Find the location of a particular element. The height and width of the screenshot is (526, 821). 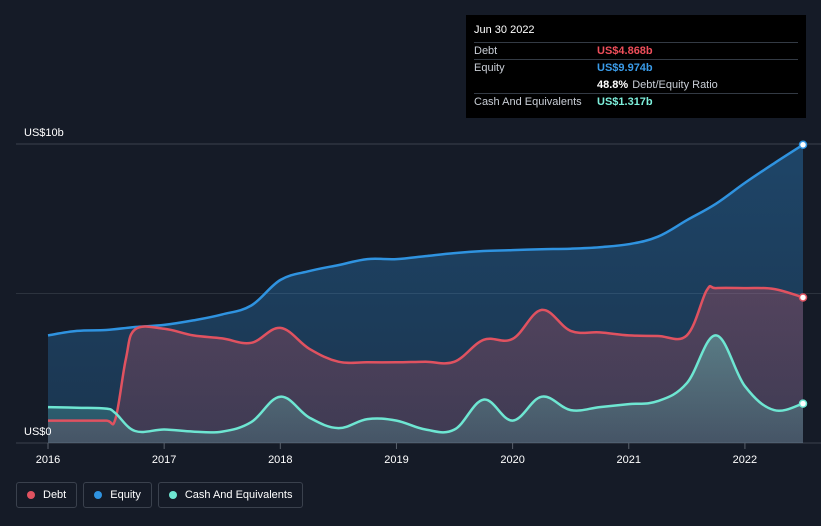

tooltip-debt-label: Debt is located at coordinates (486, 51).